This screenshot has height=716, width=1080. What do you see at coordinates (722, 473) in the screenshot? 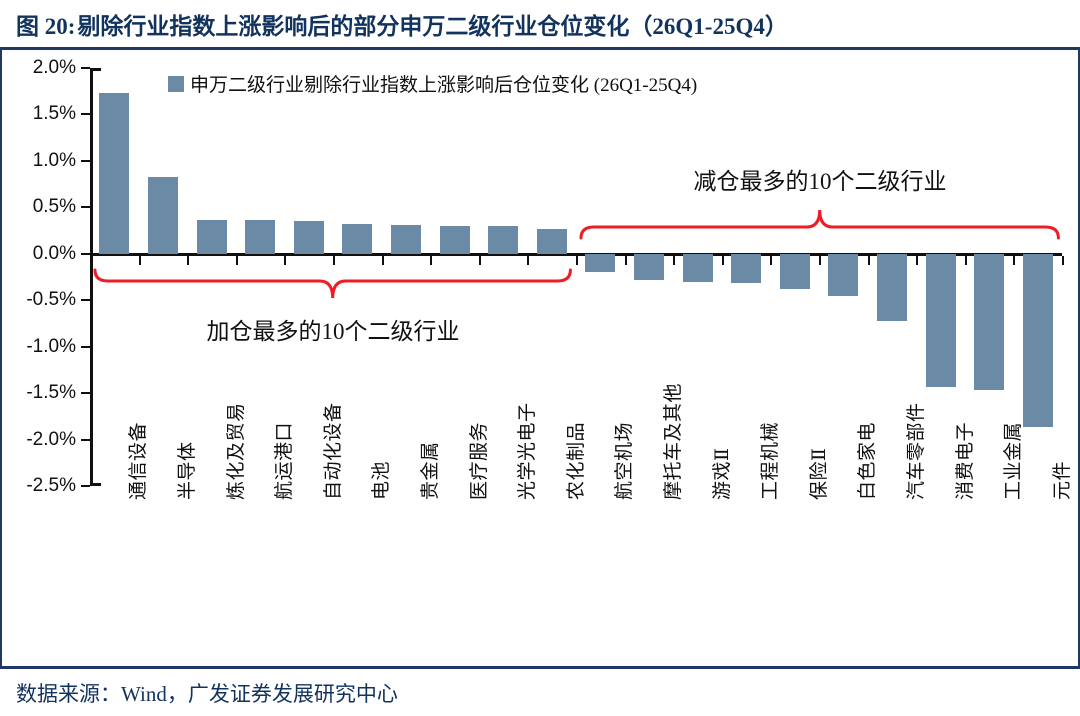
I see `x-axis-label: 游戏Ⅱ` at bounding box center [722, 473].